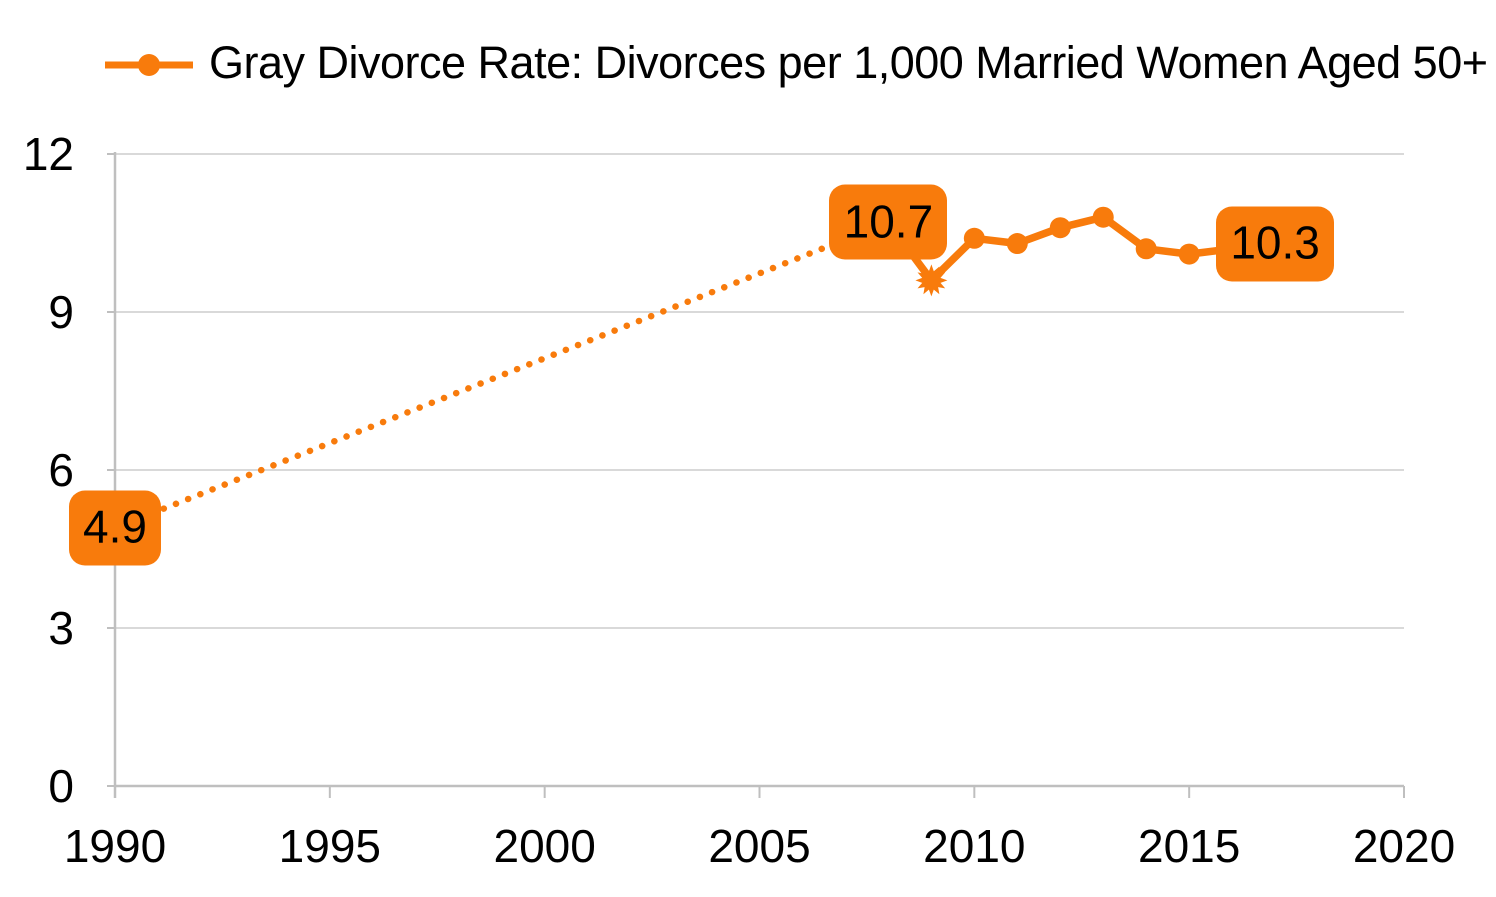 Image resolution: width=1496 pixels, height=897 pixels. What do you see at coordinates (1189, 254) in the screenshot?
I see `marker-point-2015` at bounding box center [1189, 254].